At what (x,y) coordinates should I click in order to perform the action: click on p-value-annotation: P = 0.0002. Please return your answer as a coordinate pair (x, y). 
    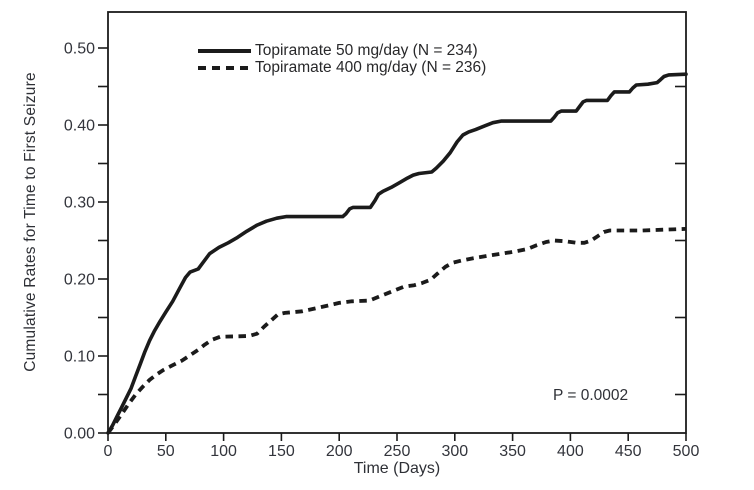
    Looking at the image, I should click on (591, 395).